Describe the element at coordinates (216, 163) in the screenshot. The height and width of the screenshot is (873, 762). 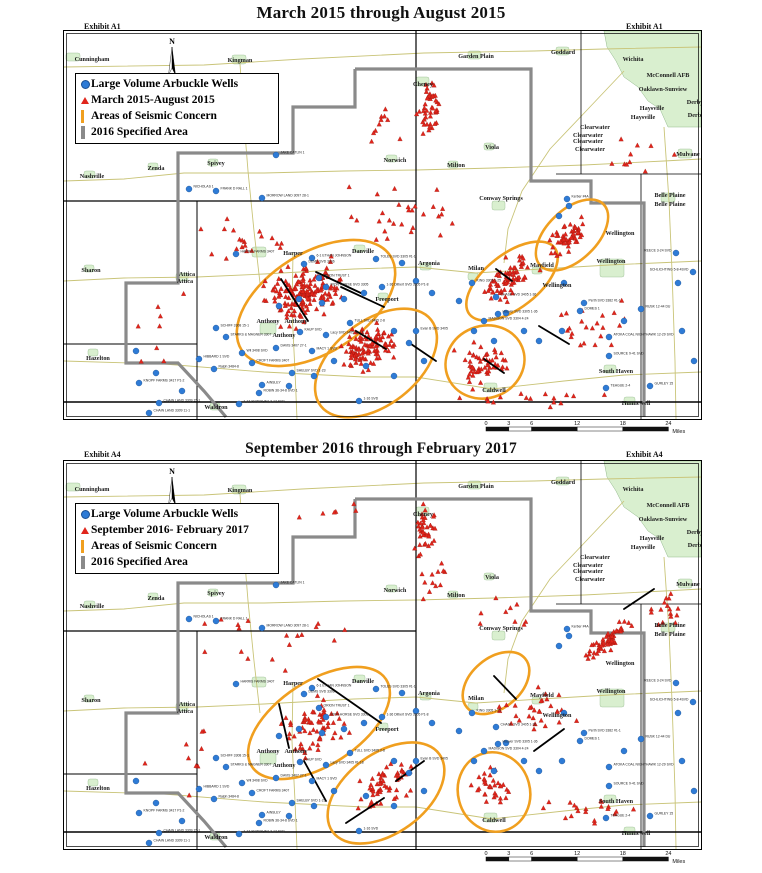
I see `town-label: Spivey` at that location.